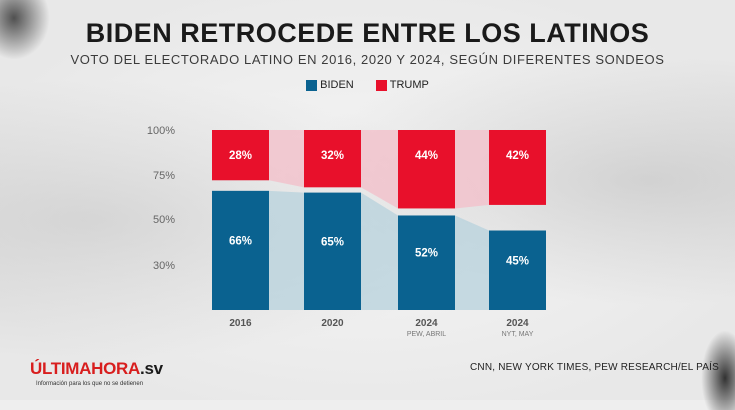  What do you see at coordinates (164, 220) in the screenshot?
I see `y-tick-label: 50%` at bounding box center [164, 220].